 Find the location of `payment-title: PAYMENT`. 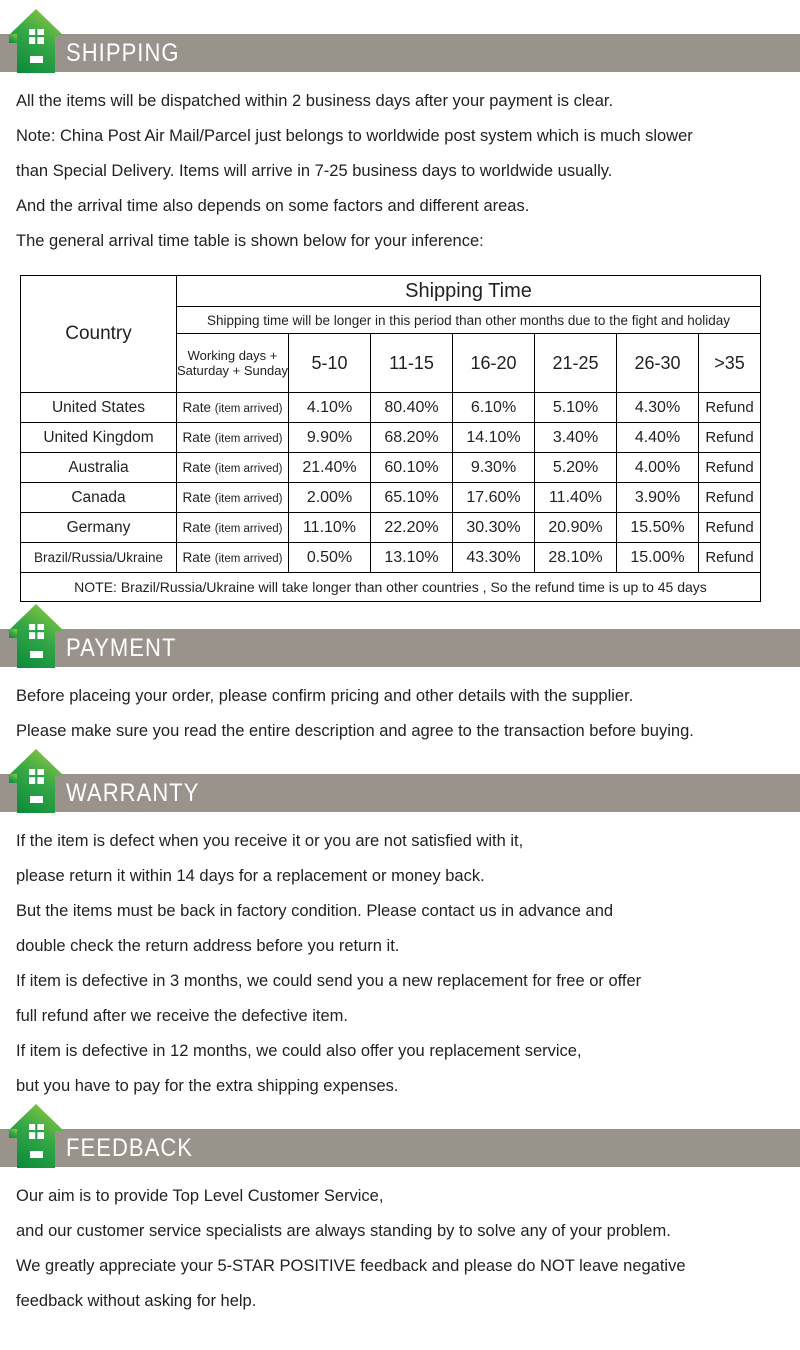

payment-title: PAYMENT is located at coordinates (121, 647).